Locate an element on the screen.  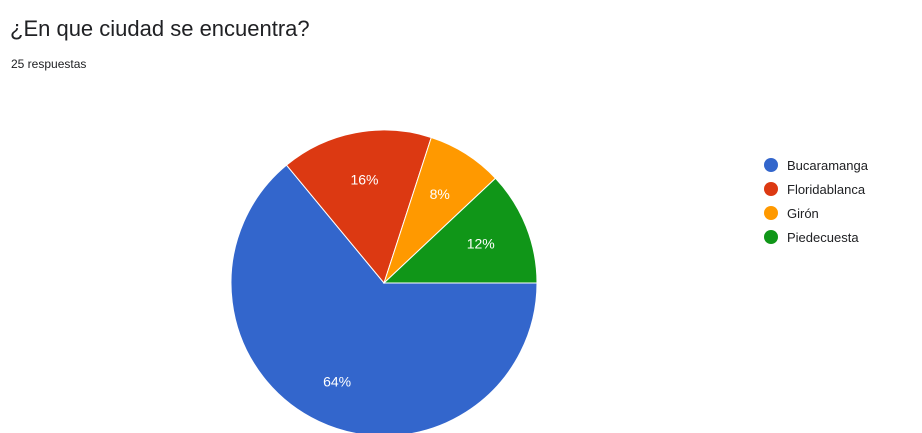
legend-label: Floridablanca is located at coordinates (826, 189).